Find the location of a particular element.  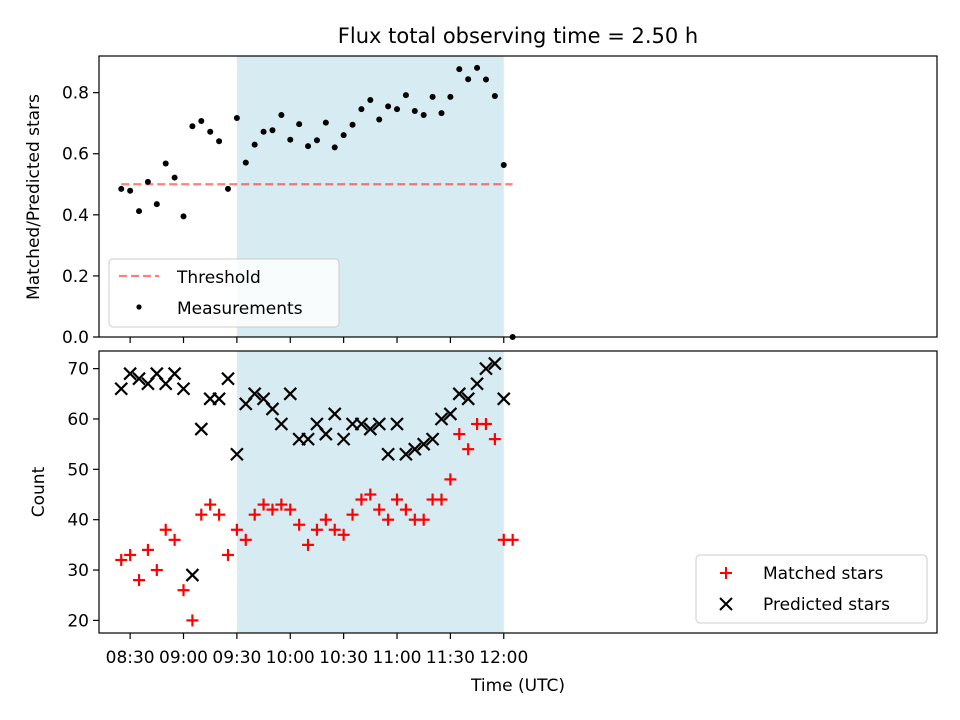

ratio-legend: Threshold Measurements is located at coordinates (224, 293).